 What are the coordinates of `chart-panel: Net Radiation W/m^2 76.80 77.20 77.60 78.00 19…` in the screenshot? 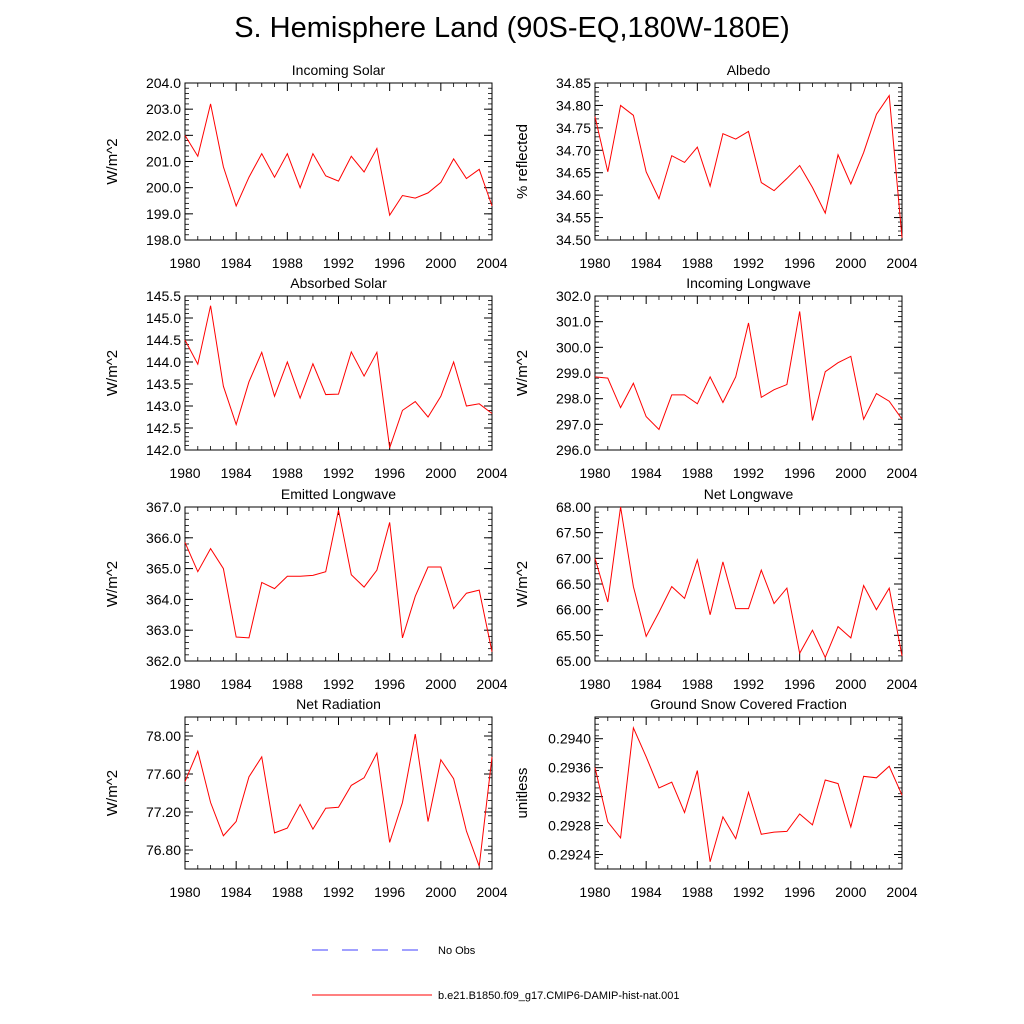 It's located at (306, 798).